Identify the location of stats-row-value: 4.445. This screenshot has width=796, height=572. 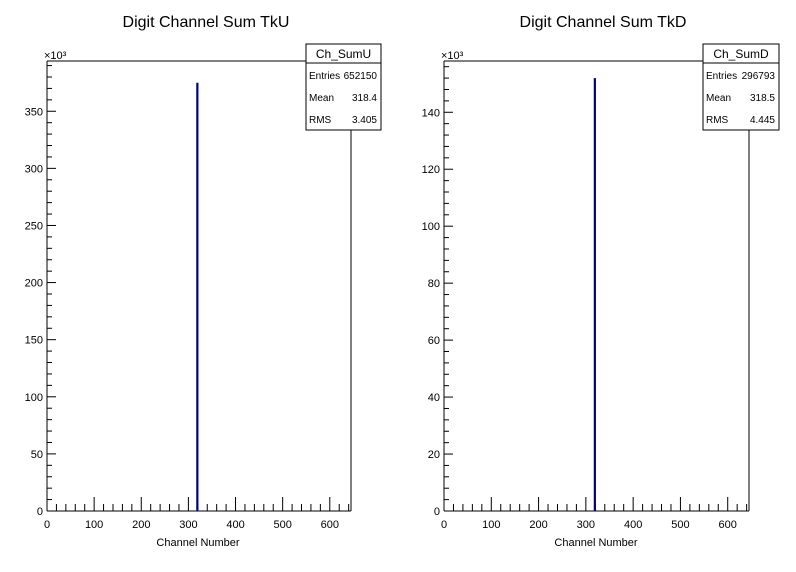
(762, 120).